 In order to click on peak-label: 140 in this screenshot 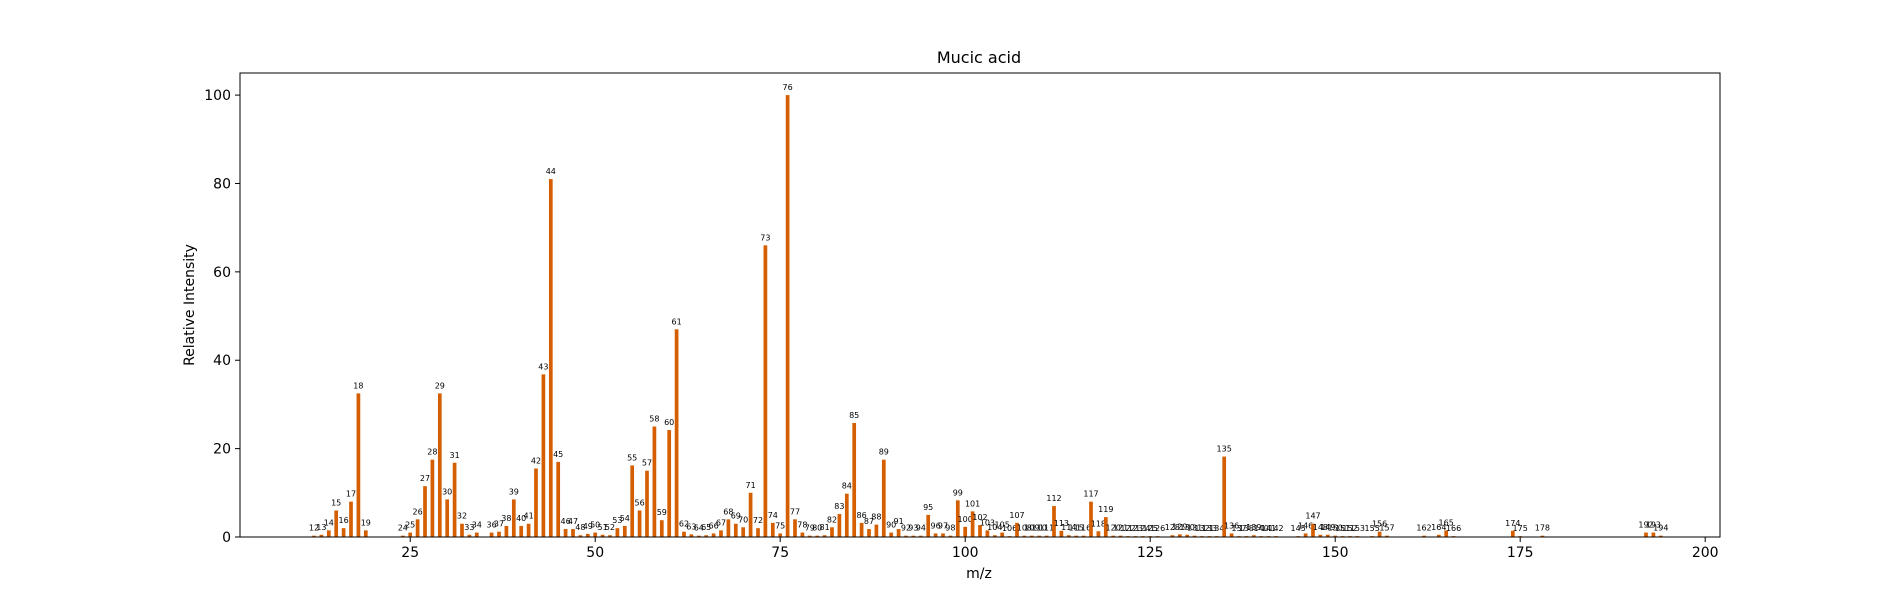, I will do `click(1261, 528)`.